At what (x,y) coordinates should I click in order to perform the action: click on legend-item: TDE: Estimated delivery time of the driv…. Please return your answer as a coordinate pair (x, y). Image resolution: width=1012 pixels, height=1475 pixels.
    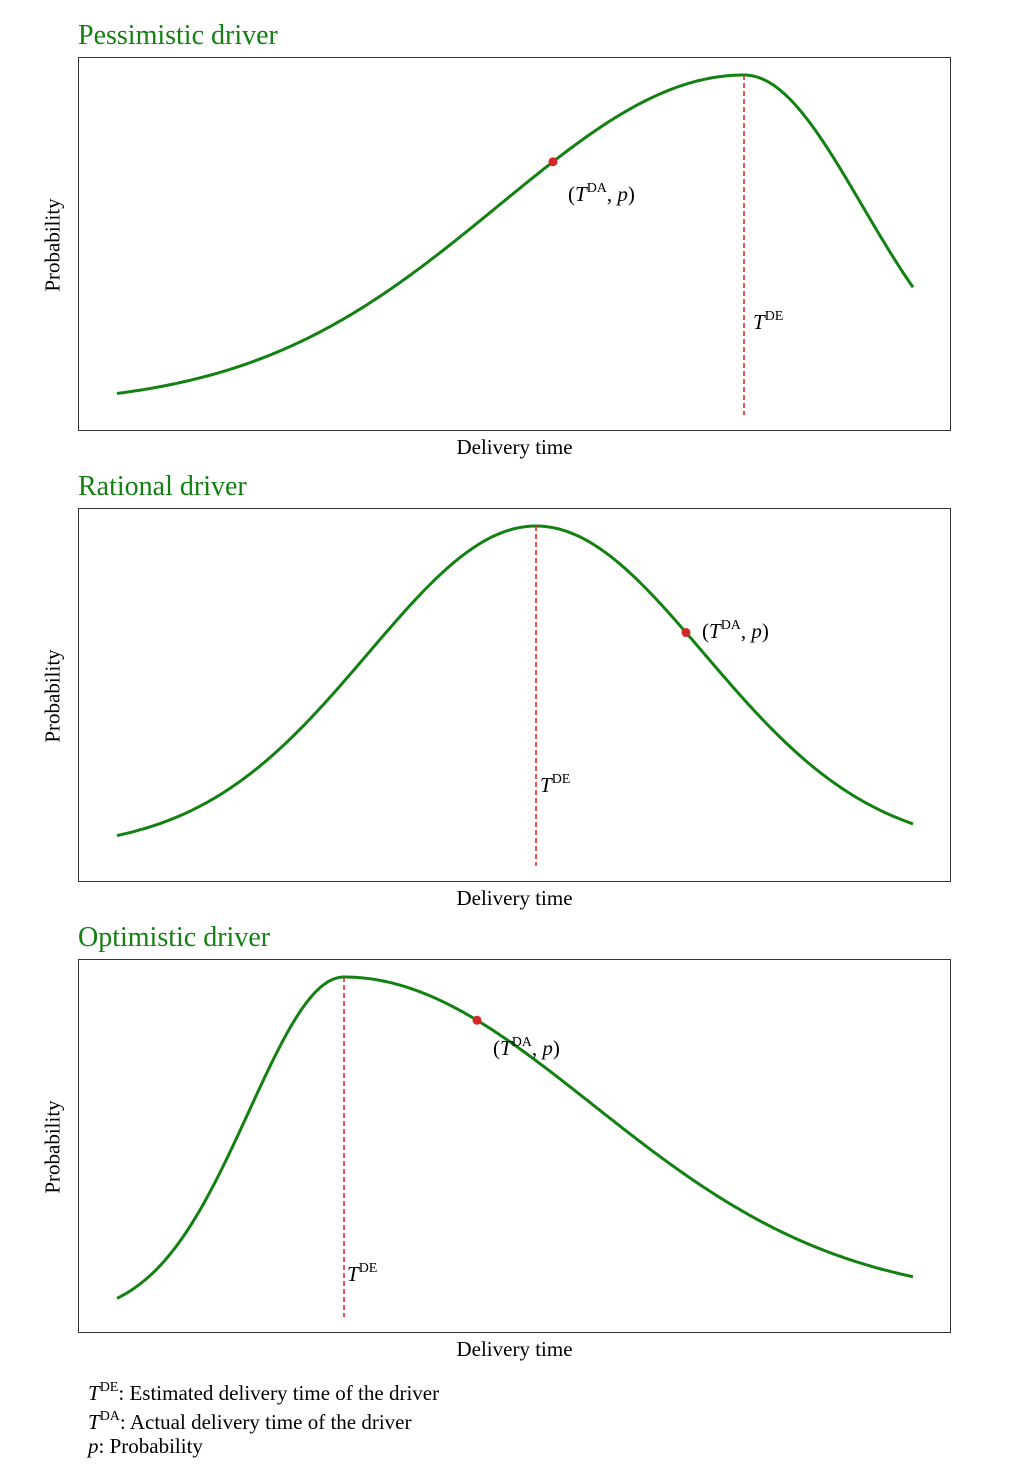
    Looking at the image, I should click on (263, 1390).